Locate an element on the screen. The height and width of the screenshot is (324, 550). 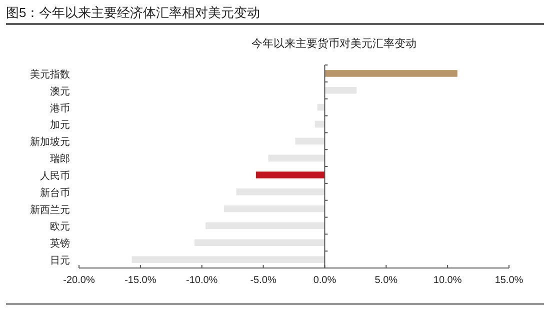
x-tick-label: 15.0% is located at coordinates (509, 280).